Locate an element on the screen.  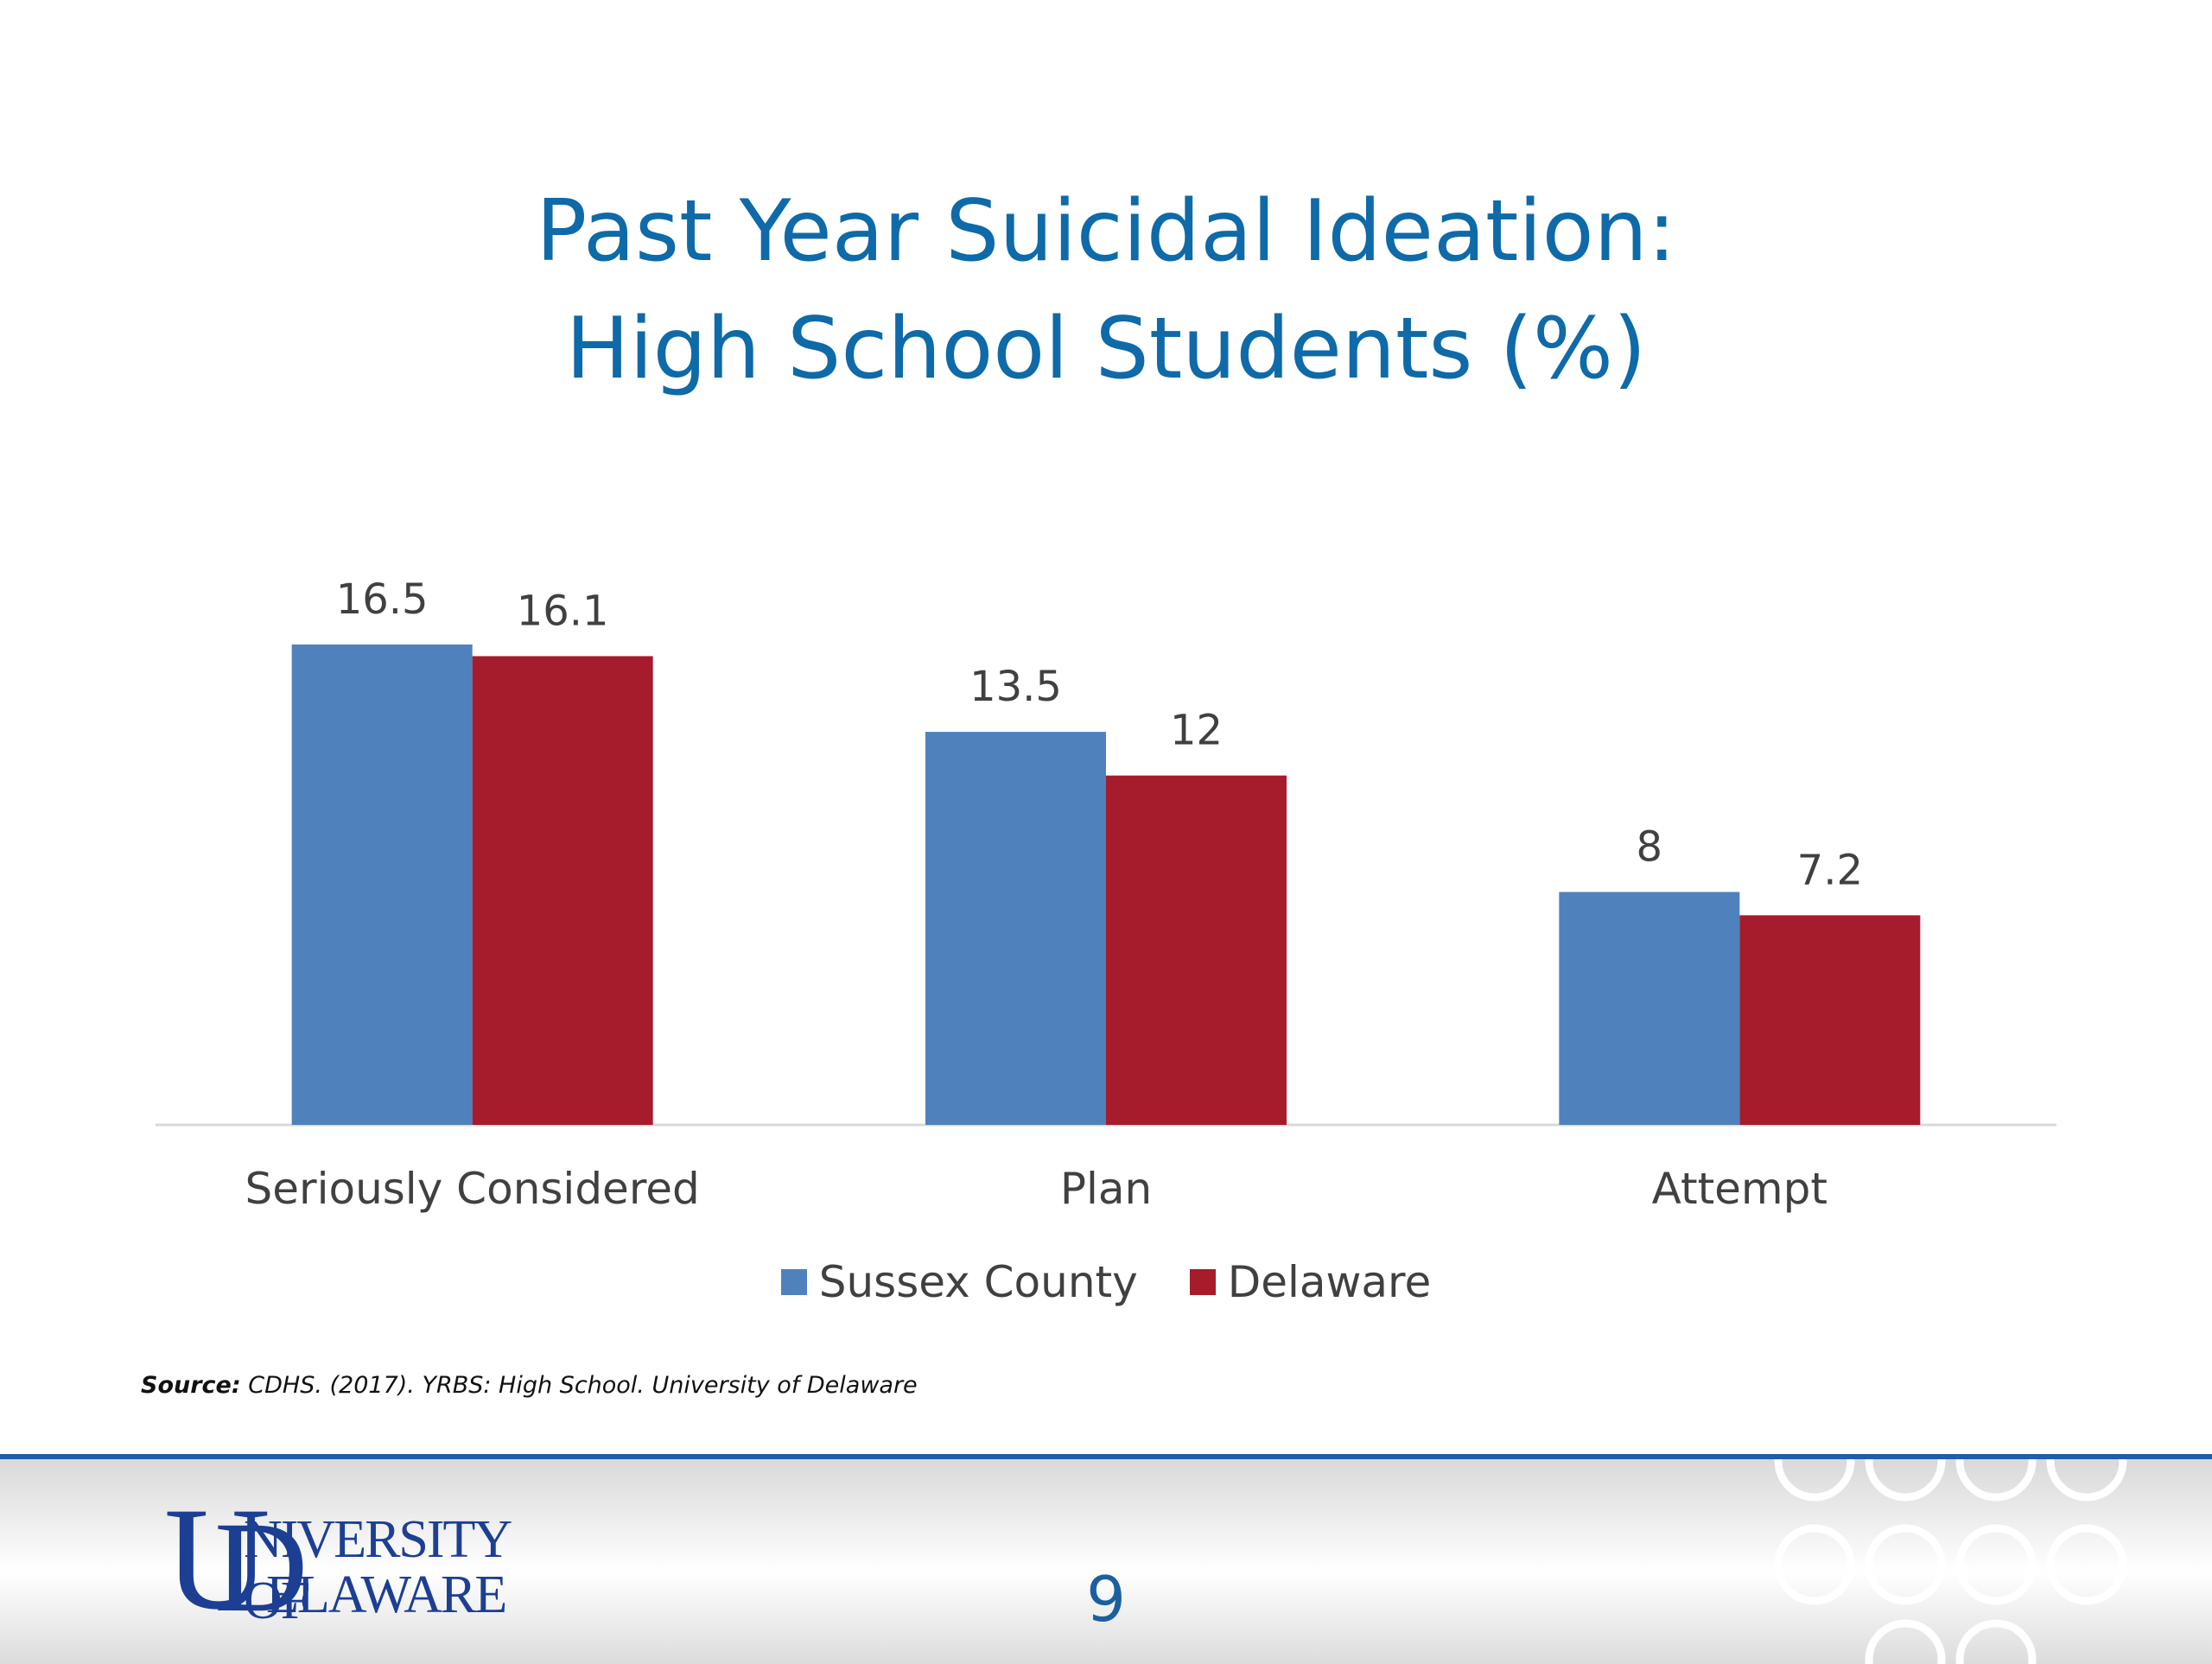
bar-attempt-sussex-county is located at coordinates (1649, 1008).